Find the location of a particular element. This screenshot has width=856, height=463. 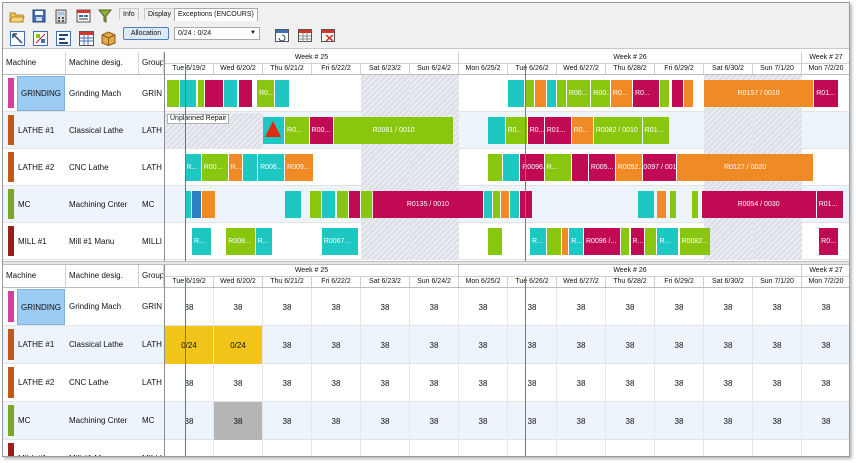

calendar-grid-icon is located at coordinates (86, 38).